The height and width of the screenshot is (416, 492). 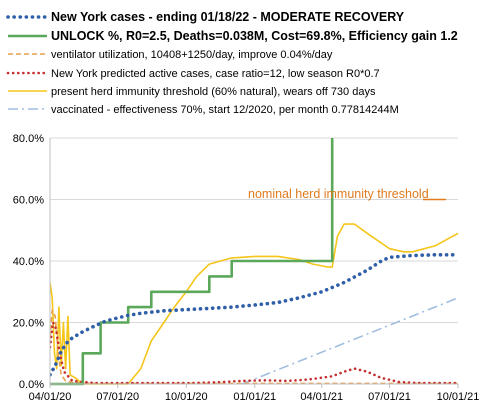 What do you see at coordinates (254, 397) in the screenshot?
I see `x-tick-label: 01/01/21` at bounding box center [254, 397].